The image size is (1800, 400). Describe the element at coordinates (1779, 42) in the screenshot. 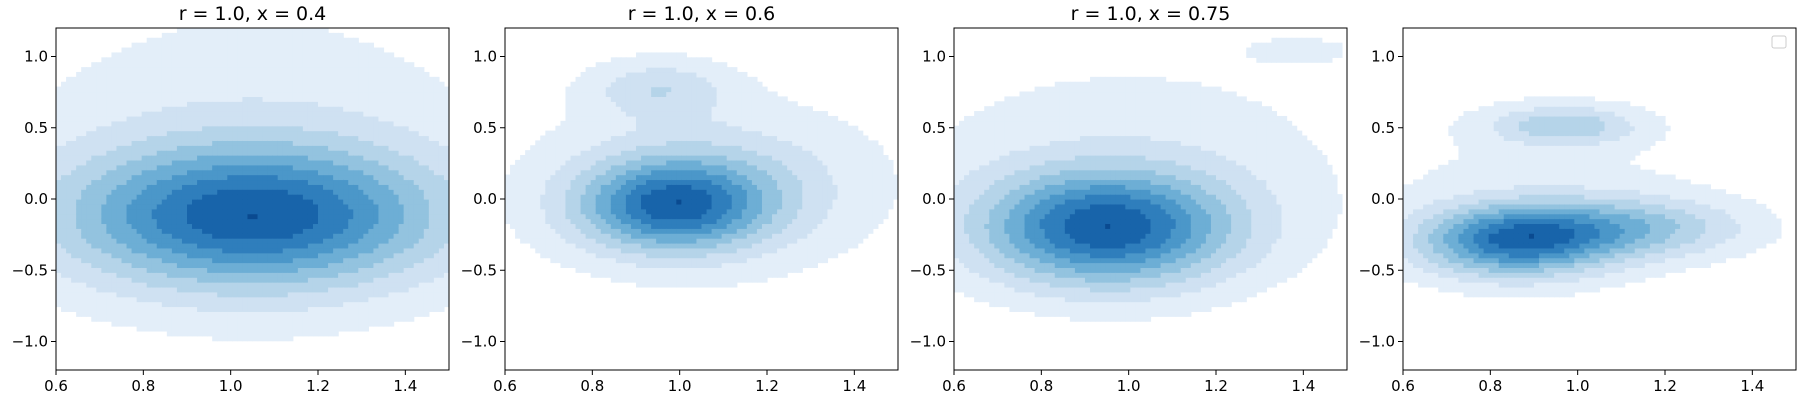

I see `legend-box` at that location.